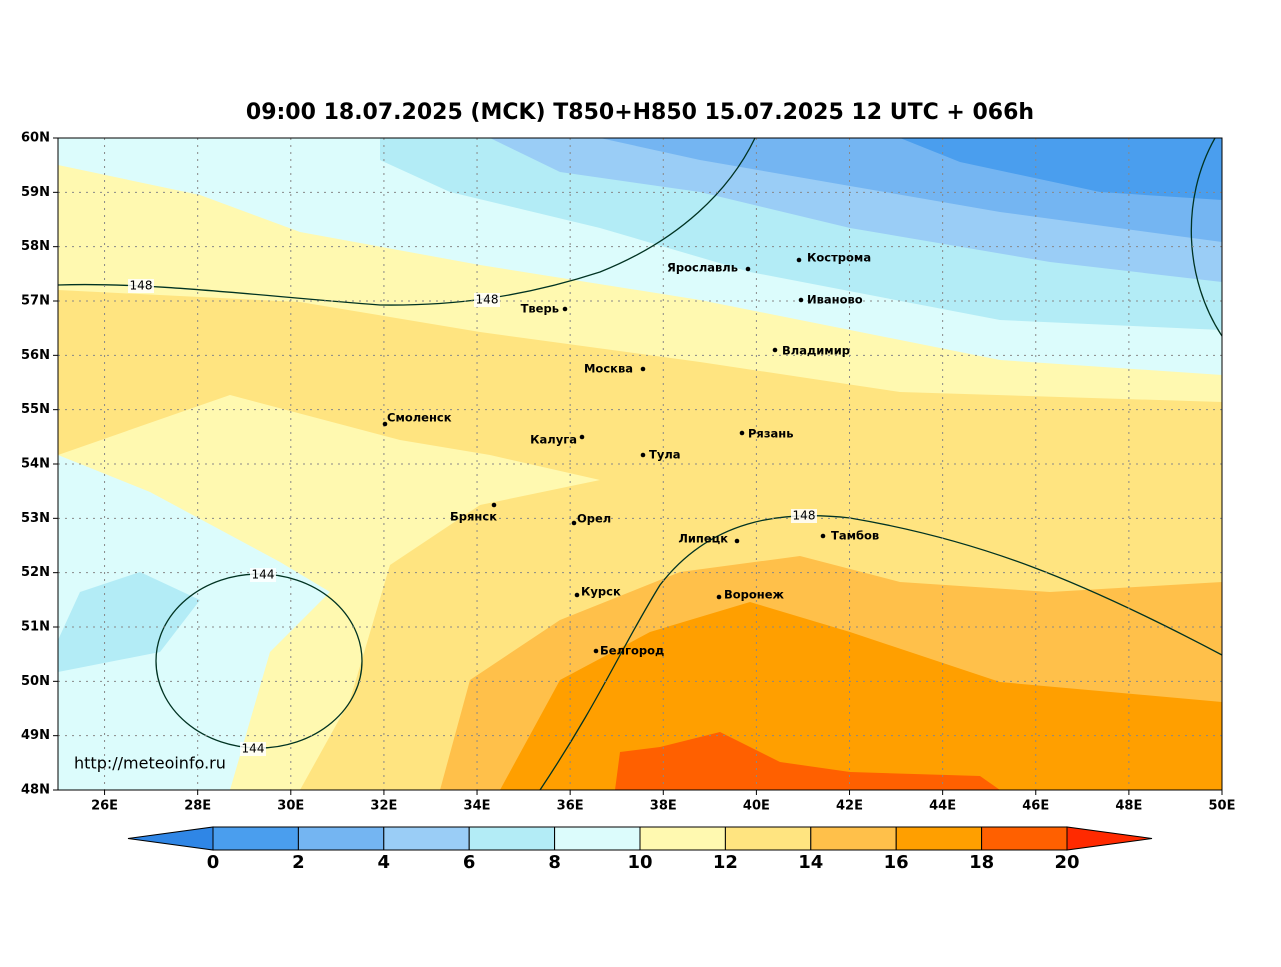 Image resolution: width=1281 pixels, height=967 pixels. What do you see at coordinates (594, 519) in the screenshot?
I see `city-label: Орел` at bounding box center [594, 519].